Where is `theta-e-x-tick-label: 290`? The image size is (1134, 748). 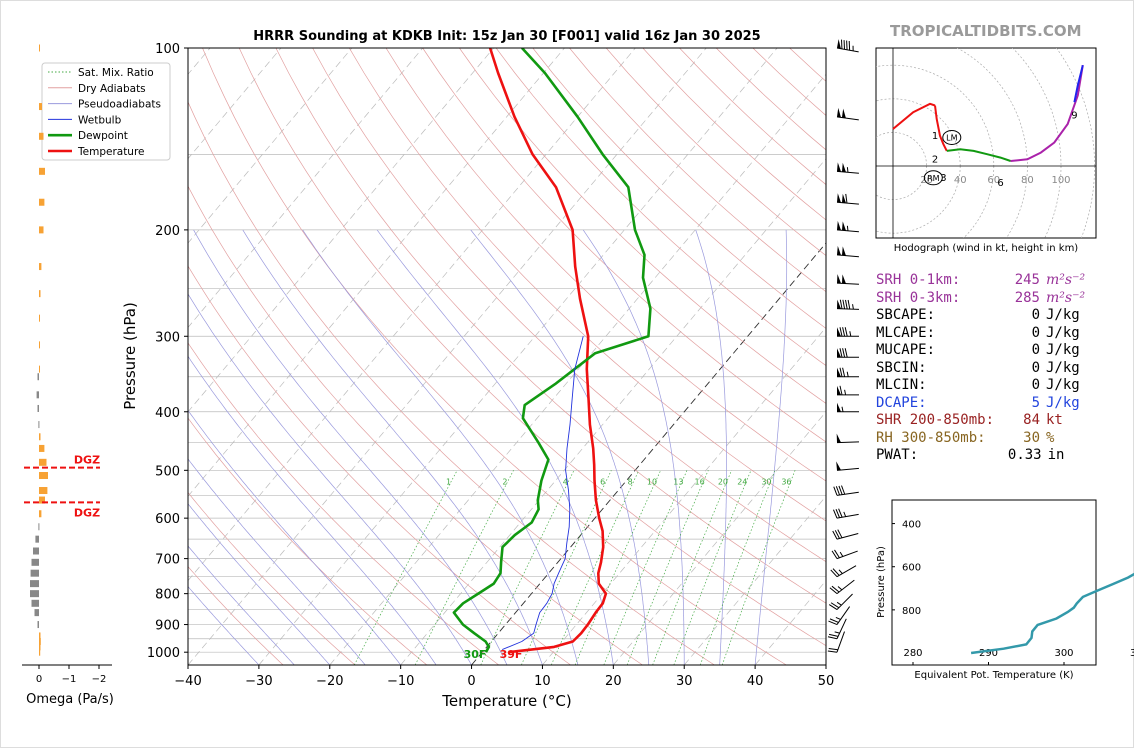 theta-e-x-tick-label: 290 is located at coordinates (988, 653).